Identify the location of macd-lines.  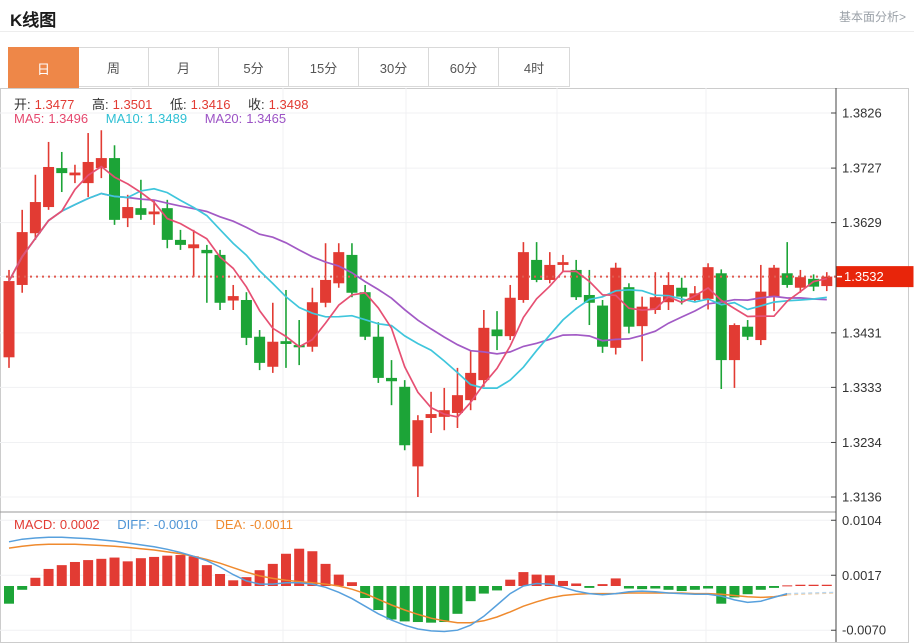
(422, 584).